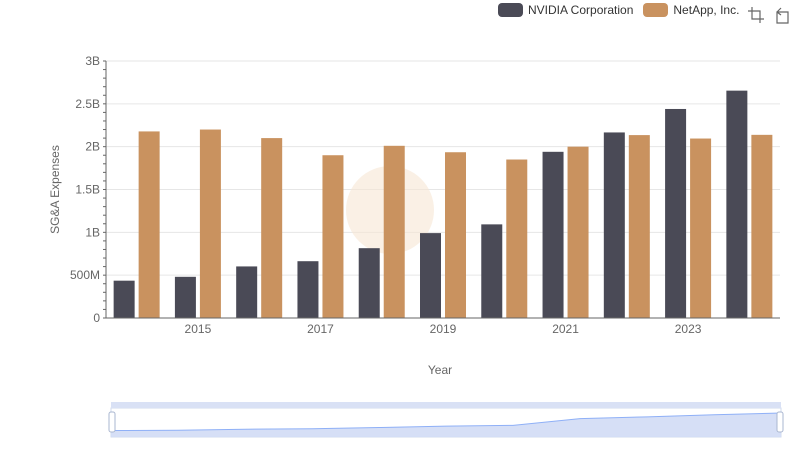 The width and height of the screenshot is (800, 461). What do you see at coordinates (440, 370) in the screenshot?
I see `x-axis-title: Year` at bounding box center [440, 370].